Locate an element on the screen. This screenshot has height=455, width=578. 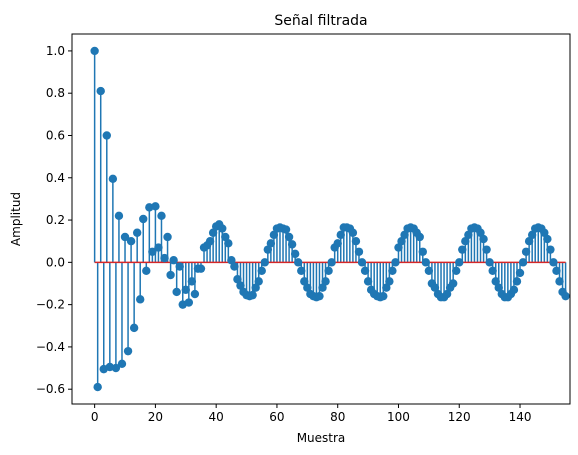
y-axis-label: Amplitud is located at coordinates (16, 219).